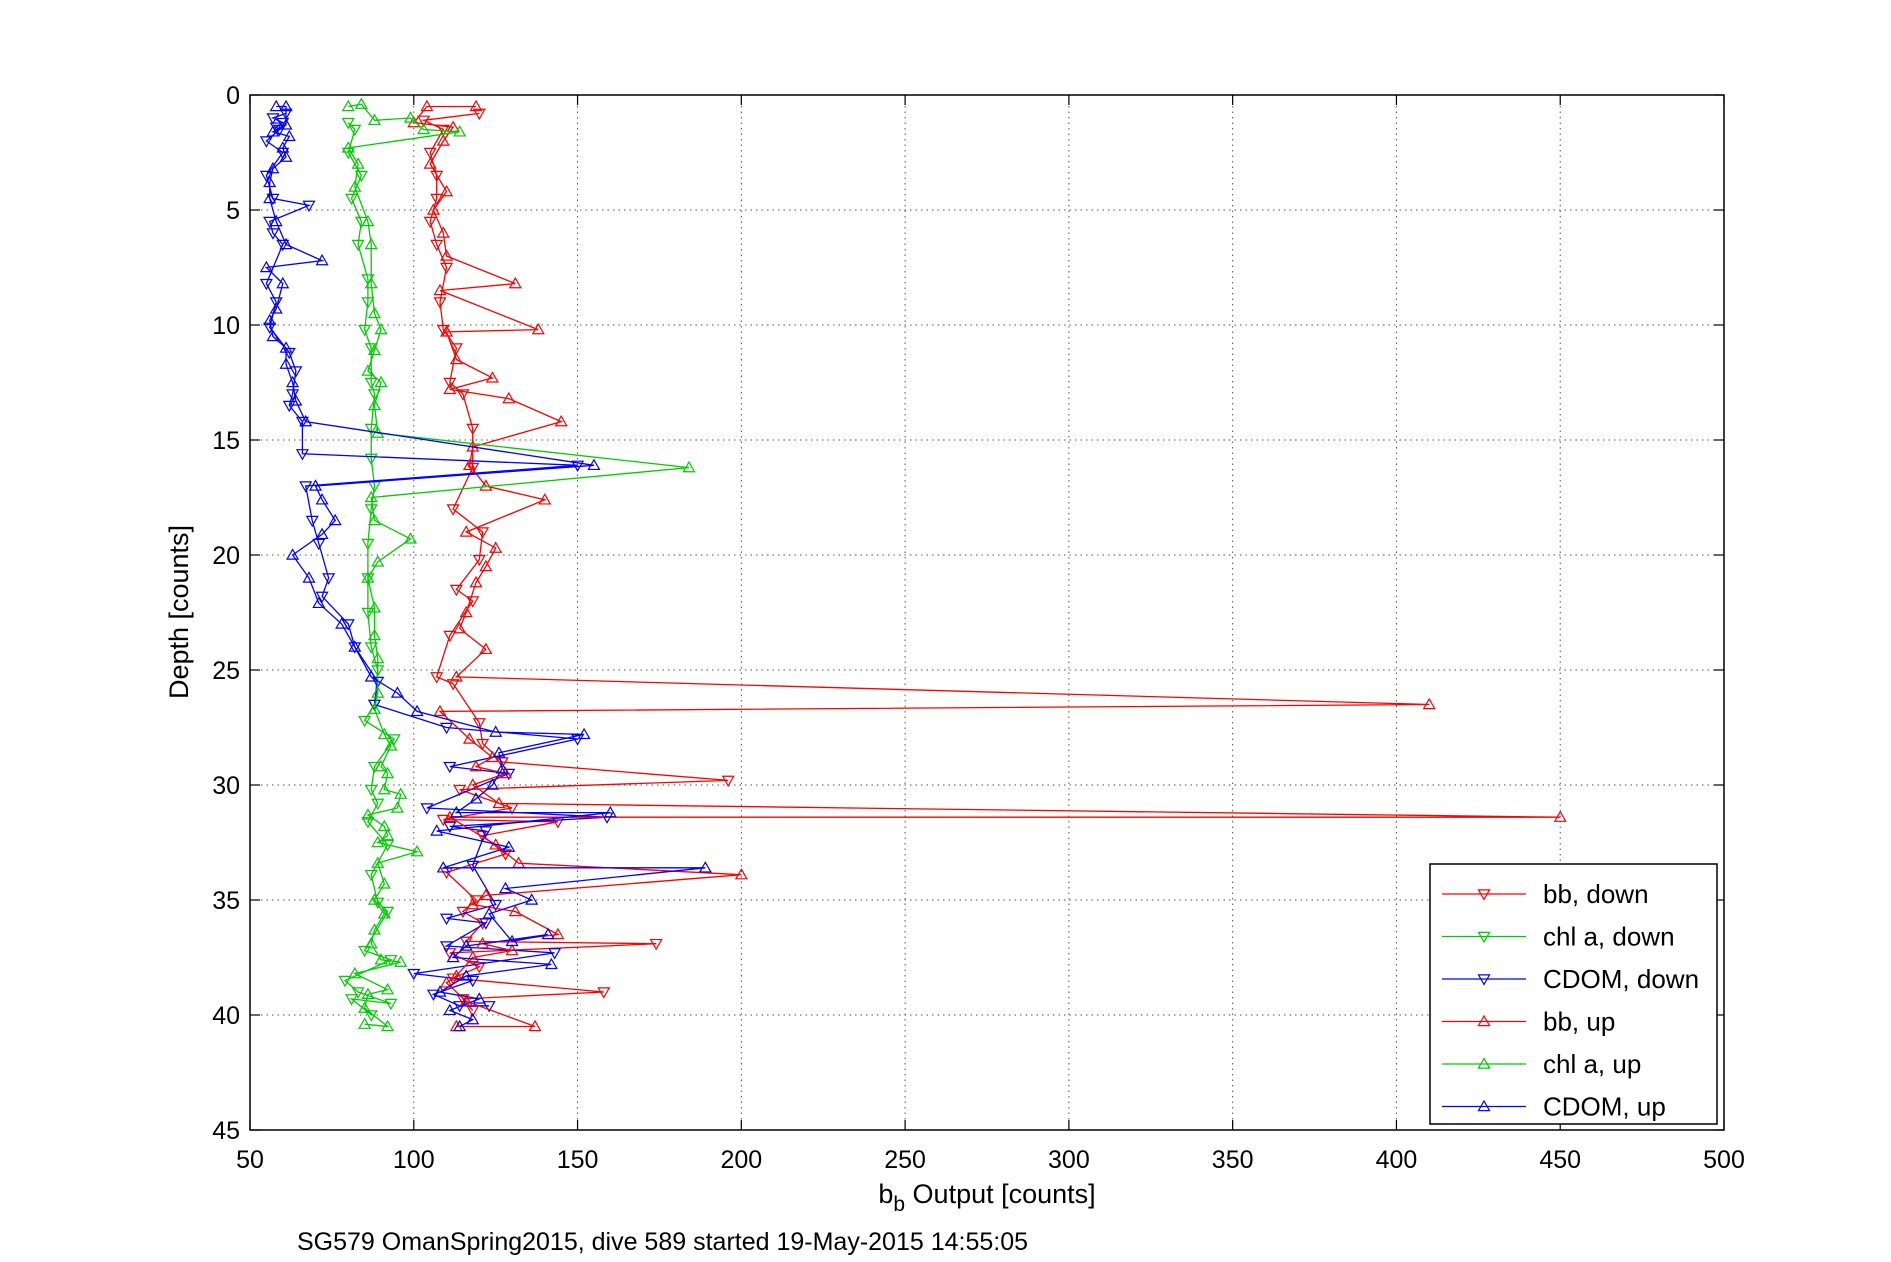 The height and width of the screenshot is (1262, 1891). I want to click on legend-box, so click(1573, 994).